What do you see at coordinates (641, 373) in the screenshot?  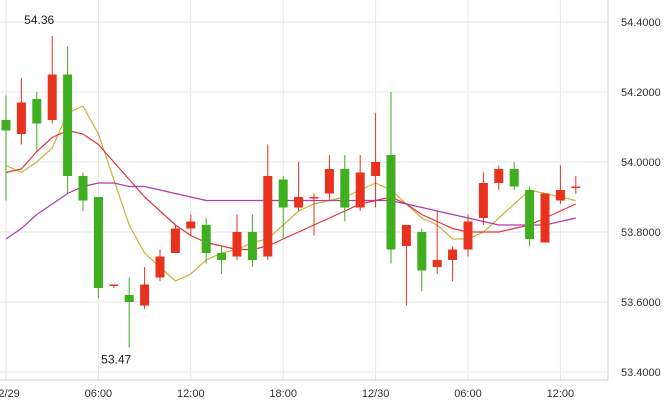 I see `y-tick-label: 53.4000` at bounding box center [641, 373].